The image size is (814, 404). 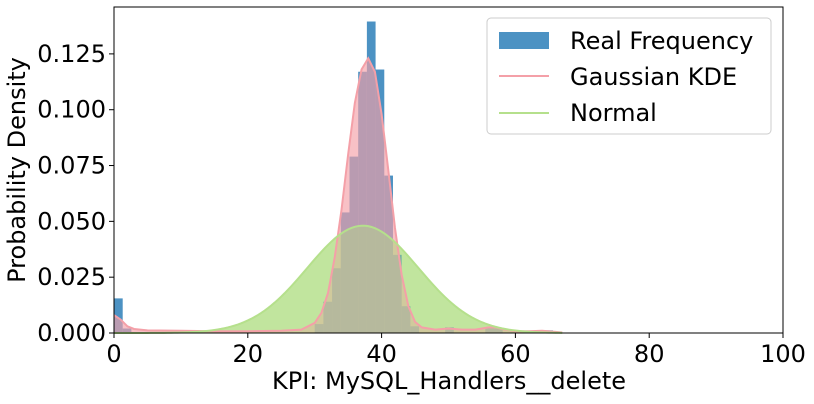 What do you see at coordinates (515, 354) in the screenshot?
I see `x-tick-label-3: 60` at bounding box center [515, 354].